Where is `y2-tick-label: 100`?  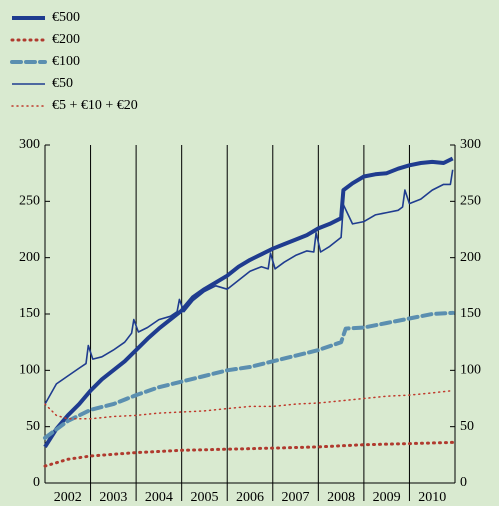
y2-tick-label: 100 is located at coordinates (470, 370).